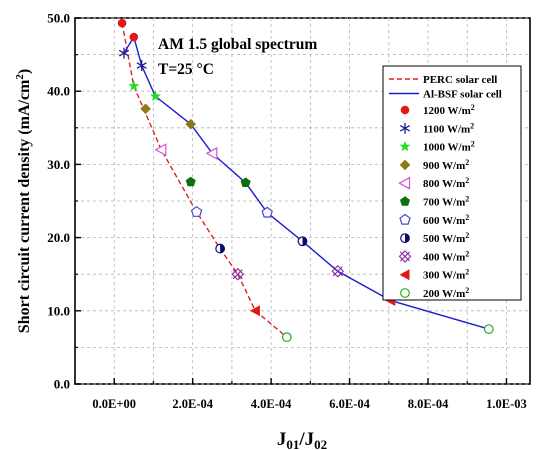 The width and height of the screenshot is (550, 450). I want to click on legend-label: 400 W/m2, so click(446, 256).